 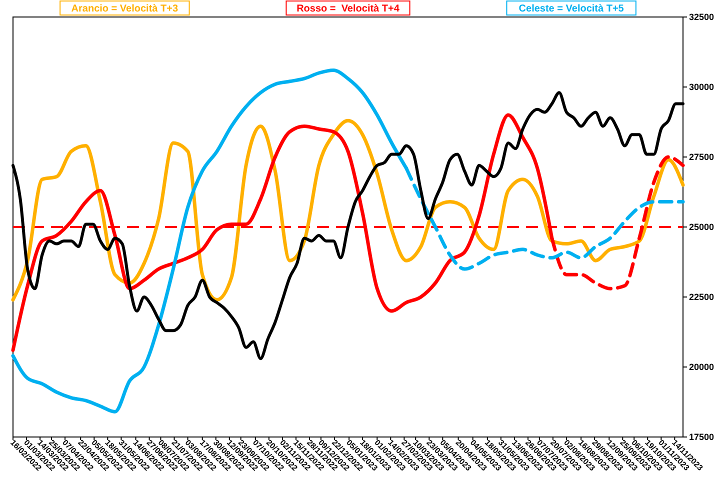 I want to click on text: Rosso = Velocità T+4, so click(x=348, y=9).